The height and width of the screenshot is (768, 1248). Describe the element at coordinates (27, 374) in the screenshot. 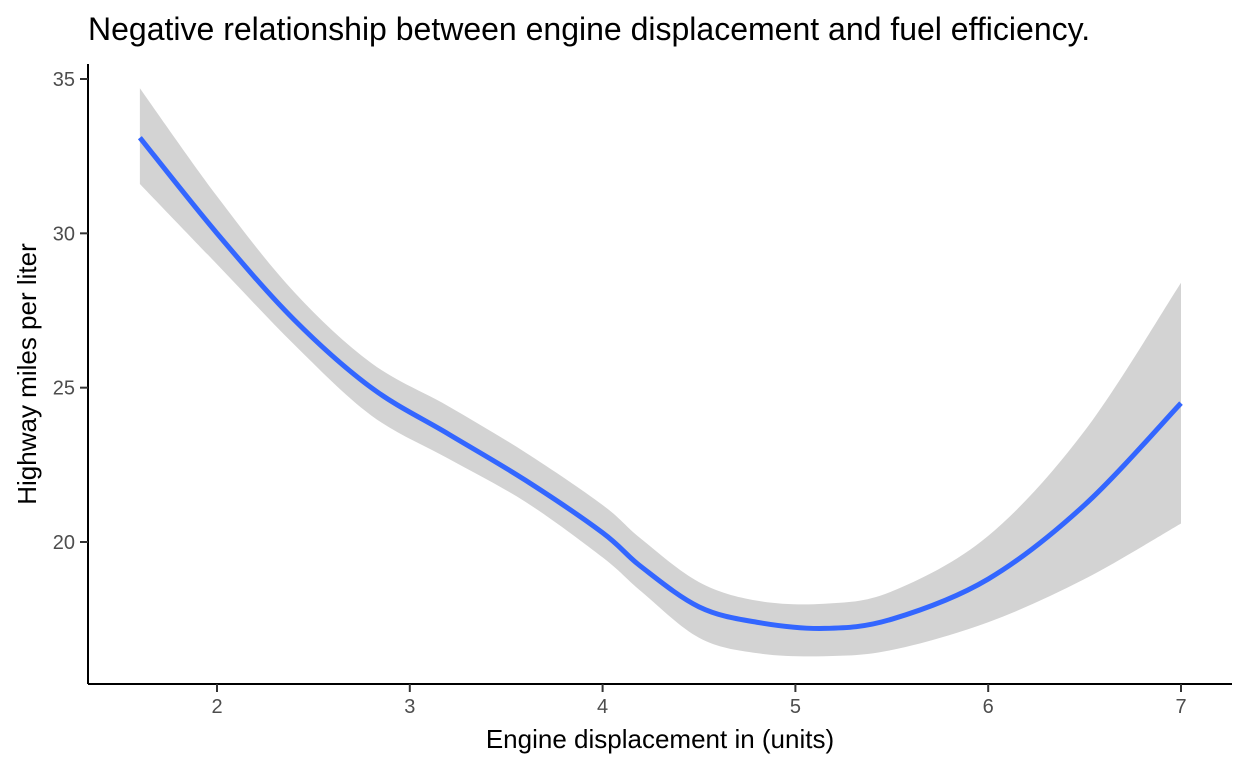

I see `y-axis-title: Highway miles per liter` at that location.